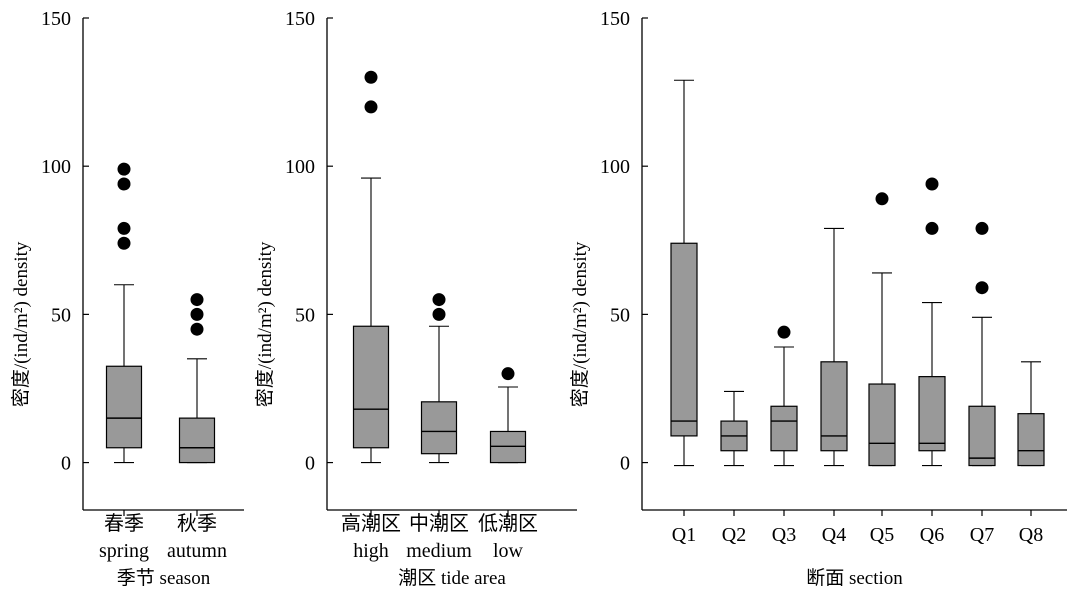 The width and height of the screenshot is (1071, 595). Describe the element at coordinates (371, 551) in the screenshot. I see `x-category-label-en: high` at that location.